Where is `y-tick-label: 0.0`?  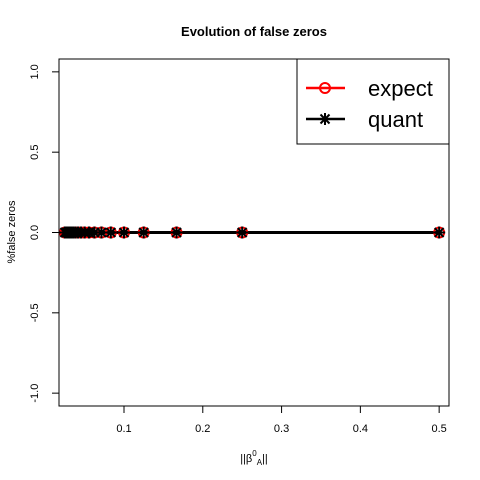
y-tick-label: 0.0 is located at coordinates (35, 232).